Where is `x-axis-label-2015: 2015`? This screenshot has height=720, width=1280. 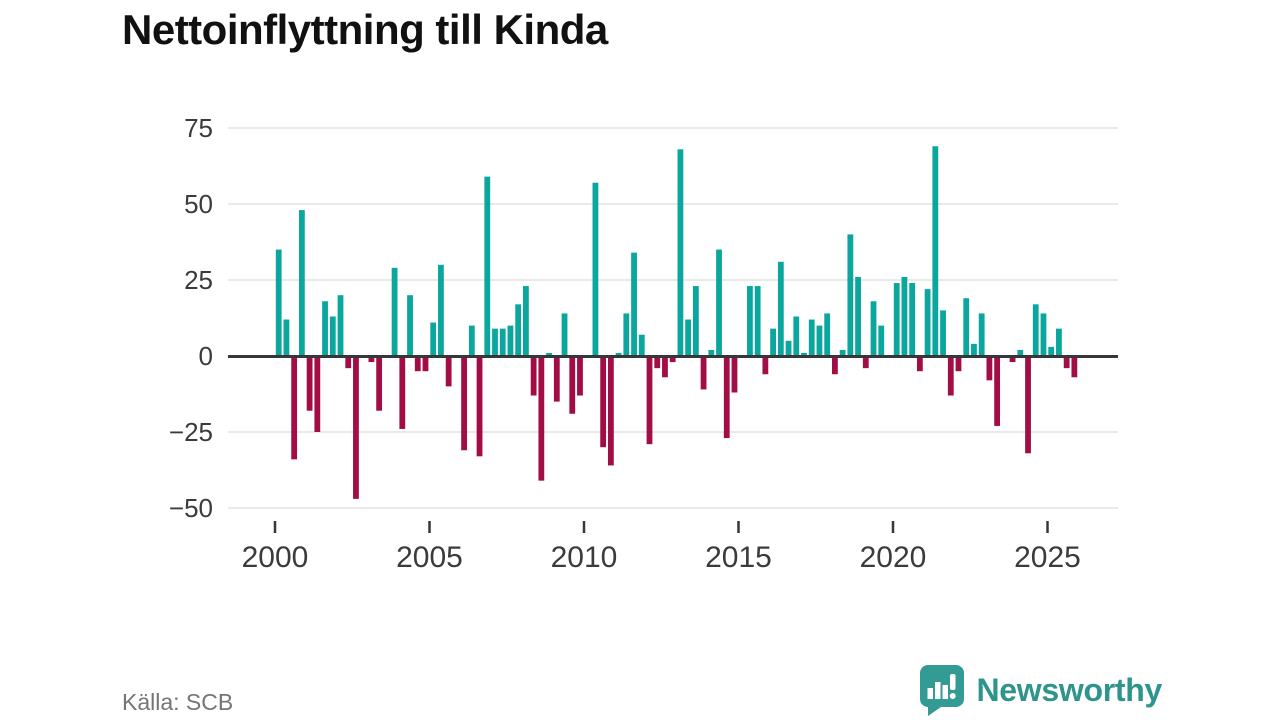
x-axis-label-2015: 2015 is located at coordinates (738, 557).